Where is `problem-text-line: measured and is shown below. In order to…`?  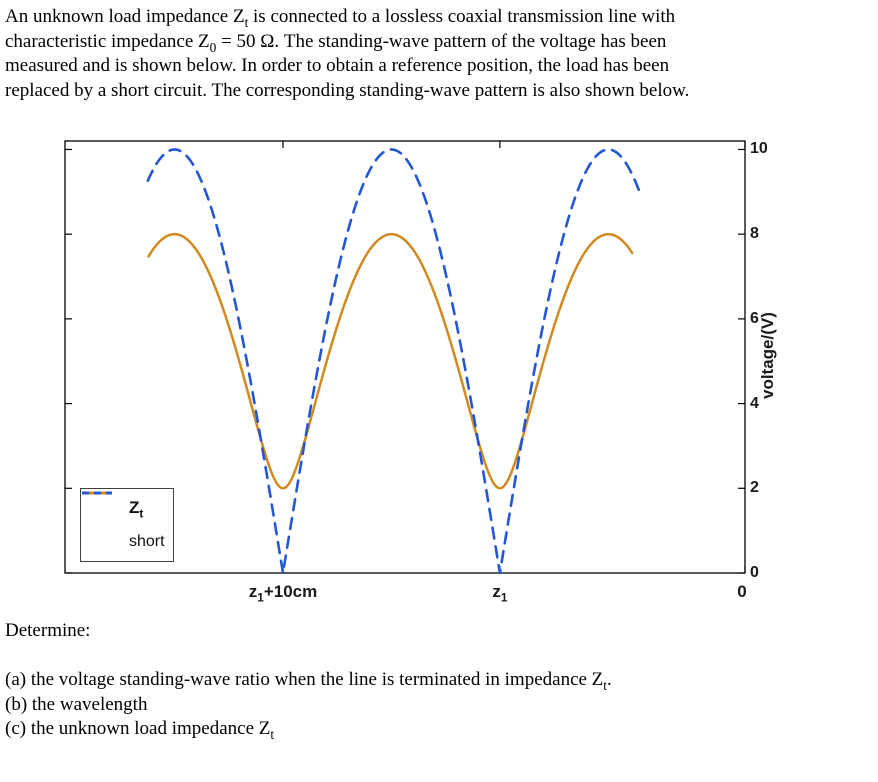 problem-text-line: measured and is shown below. In order to… is located at coordinates (337, 65).